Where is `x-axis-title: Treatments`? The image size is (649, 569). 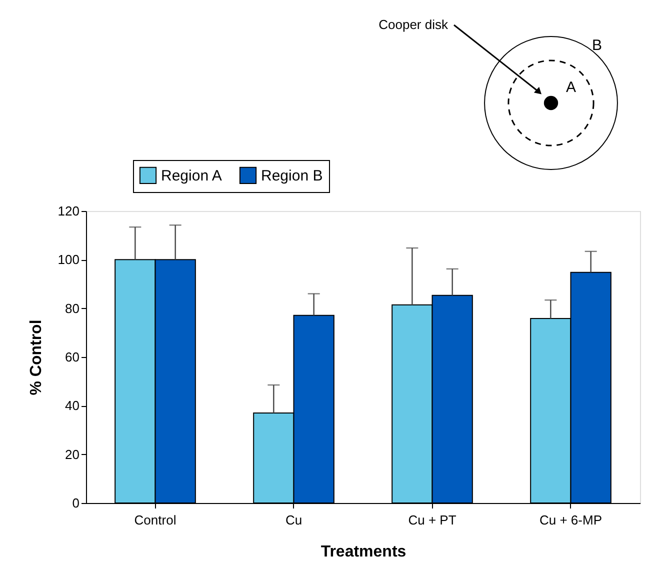 x-axis-title: Treatments is located at coordinates (363, 552).